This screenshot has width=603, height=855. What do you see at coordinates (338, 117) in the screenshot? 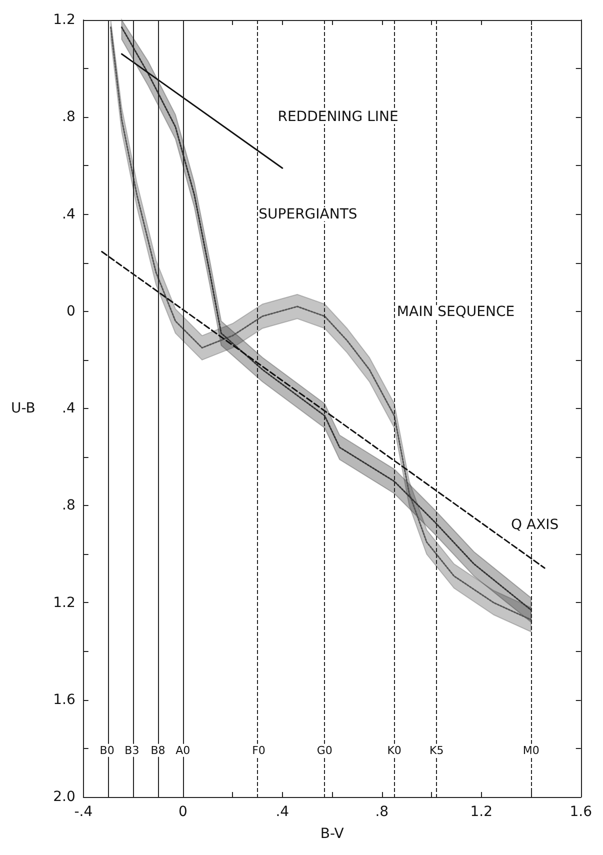
I see `annotation: REDDENING LINE` at bounding box center [338, 117].